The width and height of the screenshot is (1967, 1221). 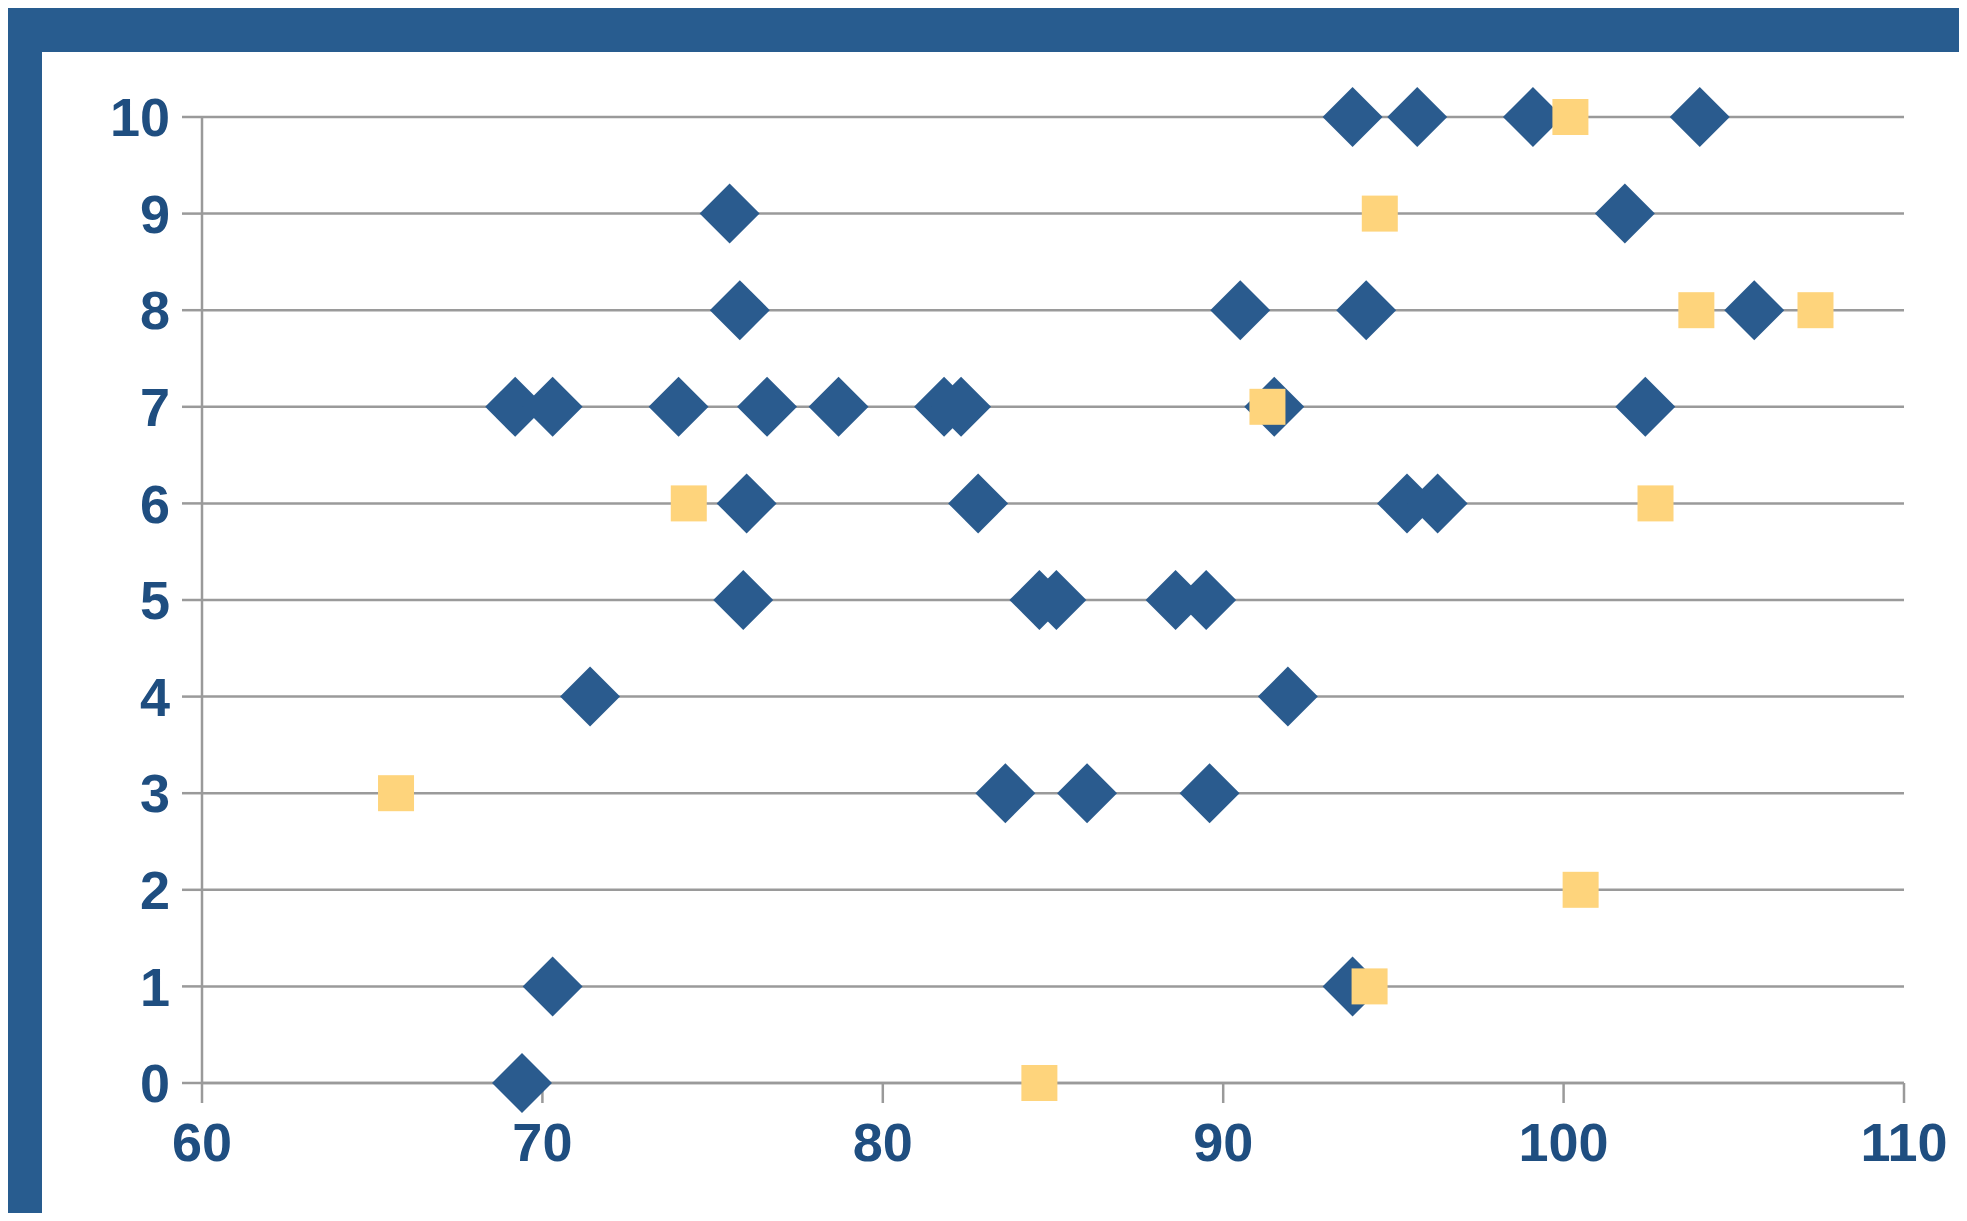 I want to click on y-tick-label: 7, so click(x=154, y=406).